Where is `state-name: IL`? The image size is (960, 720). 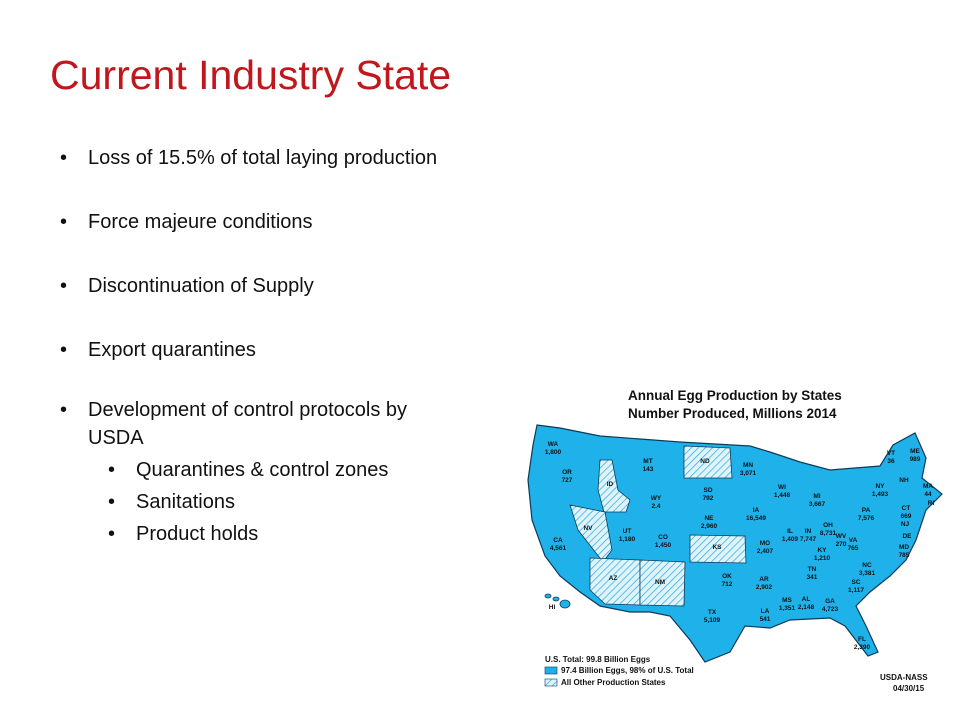
state-name: IL is located at coordinates (790, 531).